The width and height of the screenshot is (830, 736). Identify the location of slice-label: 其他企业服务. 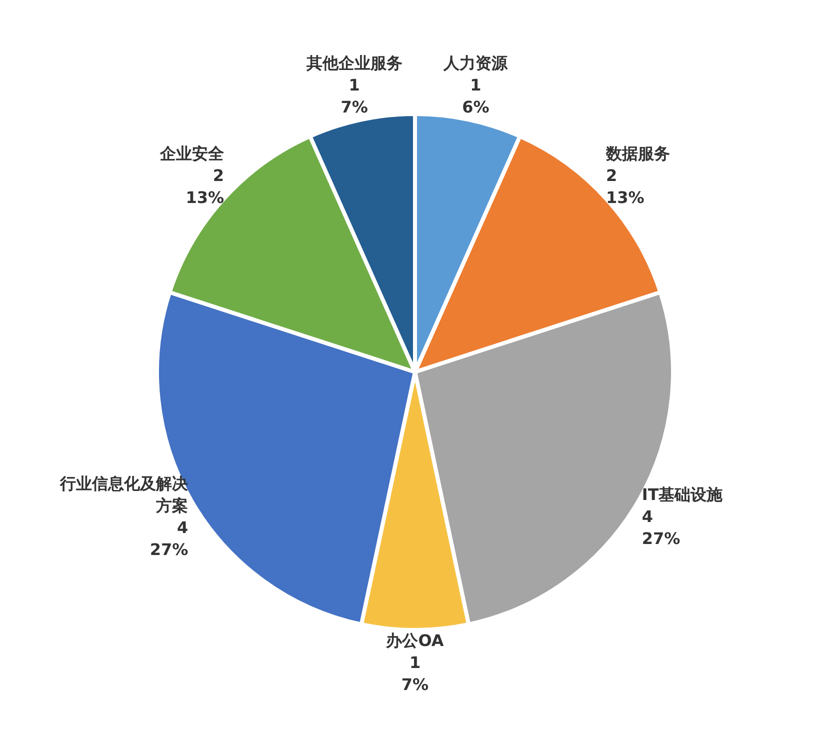
(353, 63).